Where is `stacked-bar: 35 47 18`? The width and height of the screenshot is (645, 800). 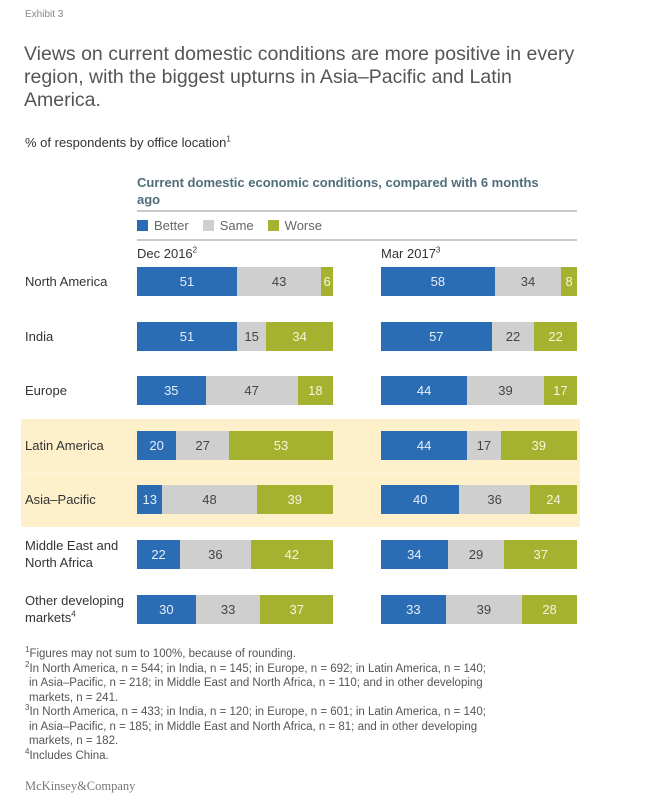 stacked-bar: 35 47 18 is located at coordinates (235, 390).